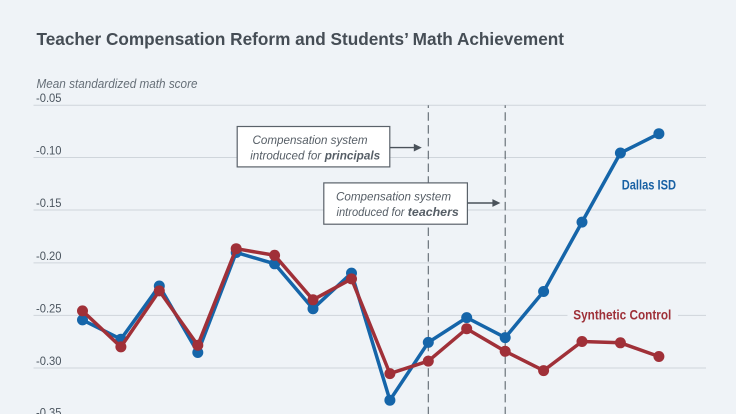 The height and width of the screenshot is (414, 736). I want to click on svg-text: -0.05, so click(49, 98).